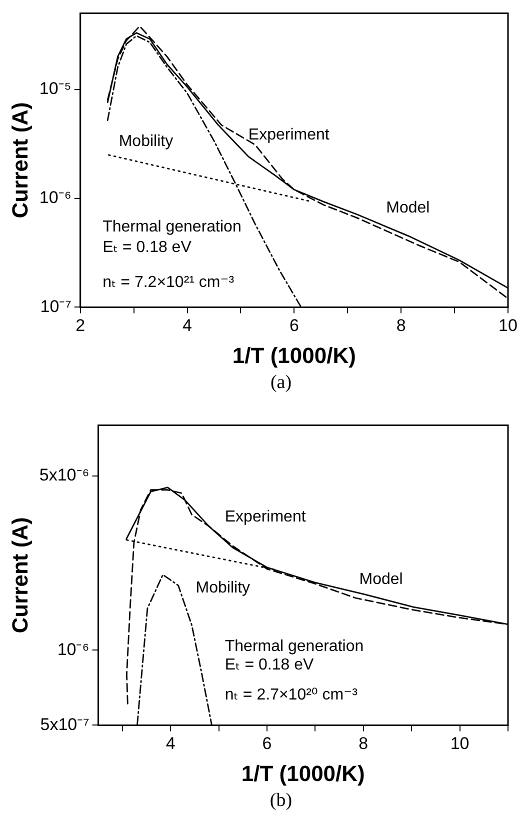 The width and height of the screenshot is (522, 836). Describe the element at coordinates (55, 88) in the screenshot. I see `y-tick-label: 10⁻⁵` at that location.